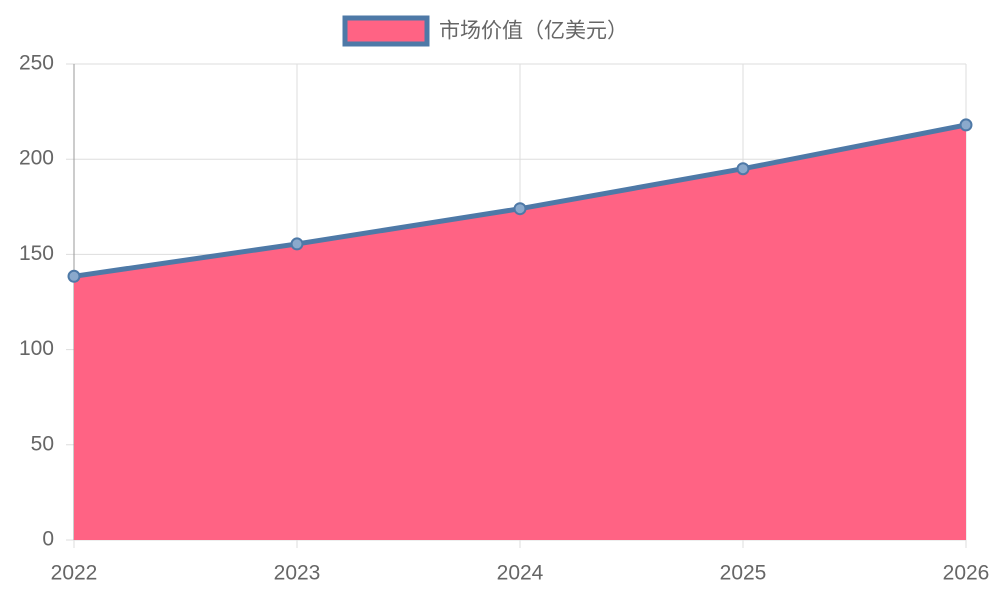 This screenshot has height=600, width=1000. Describe the element at coordinates (36, 348) in the screenshot. I see `y-tick-label: 100` at that location.